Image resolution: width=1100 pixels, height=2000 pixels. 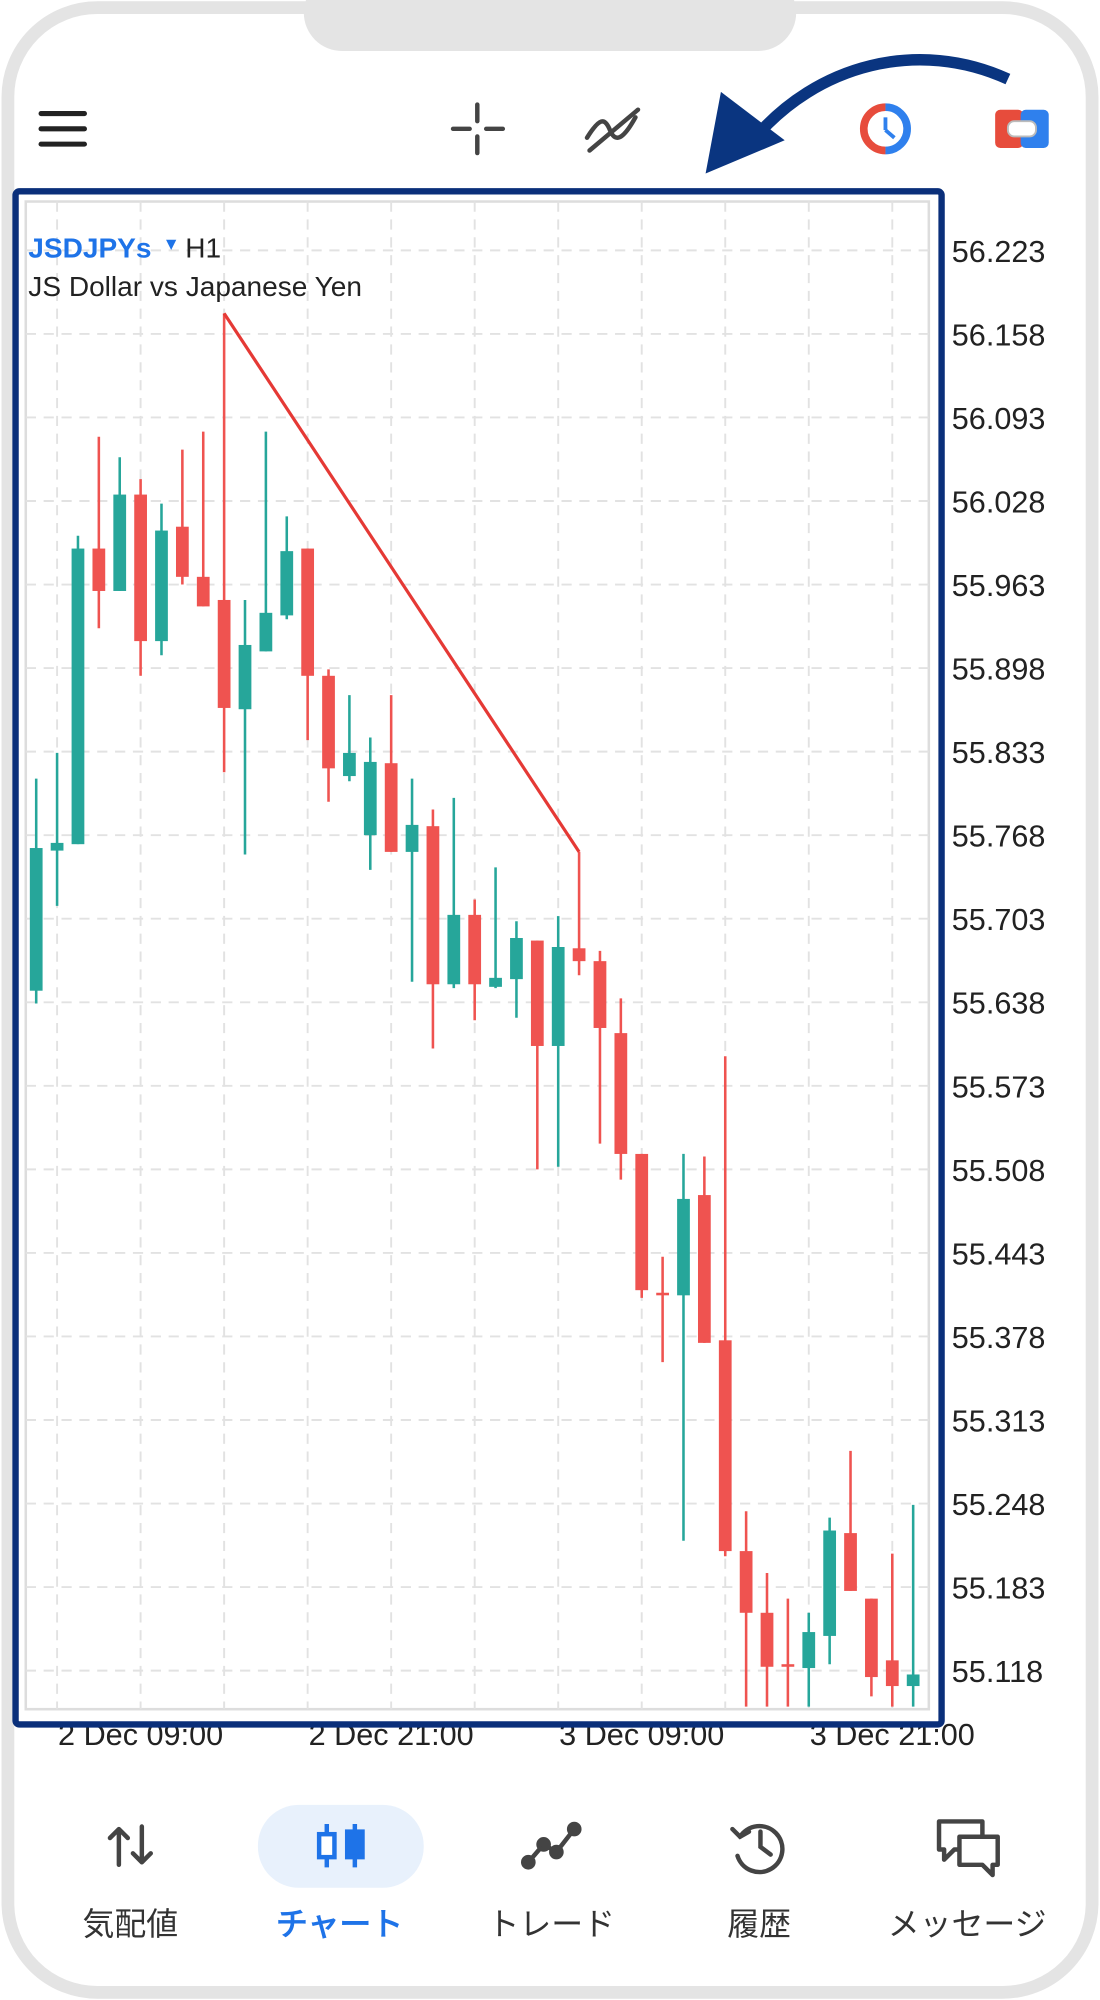 I want to click on messages-icon, so click(x=968, y=1848).